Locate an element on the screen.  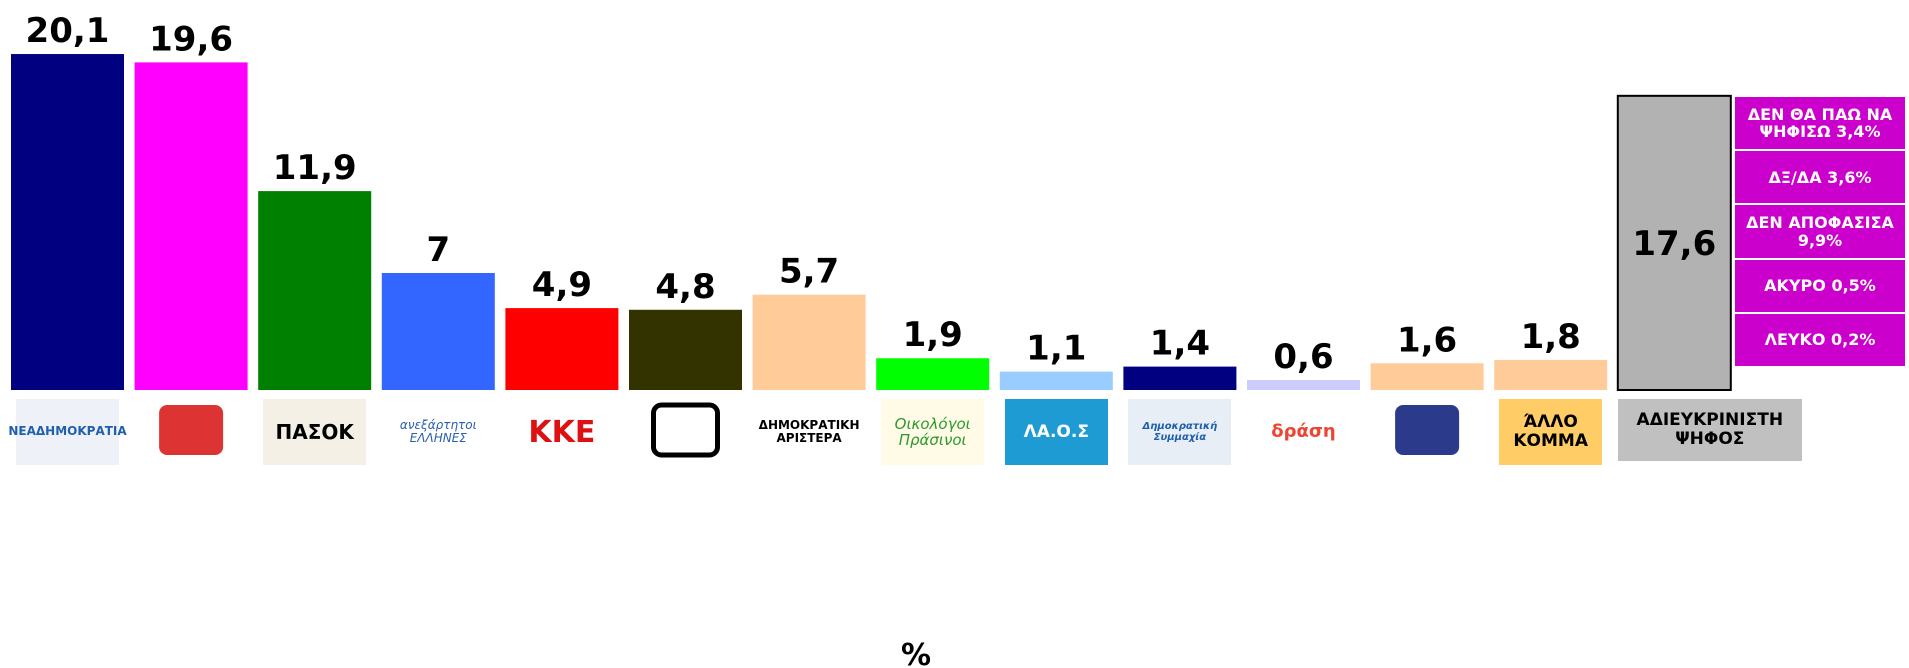
value-label: 1,1 is located at coordinates (1056, 349).